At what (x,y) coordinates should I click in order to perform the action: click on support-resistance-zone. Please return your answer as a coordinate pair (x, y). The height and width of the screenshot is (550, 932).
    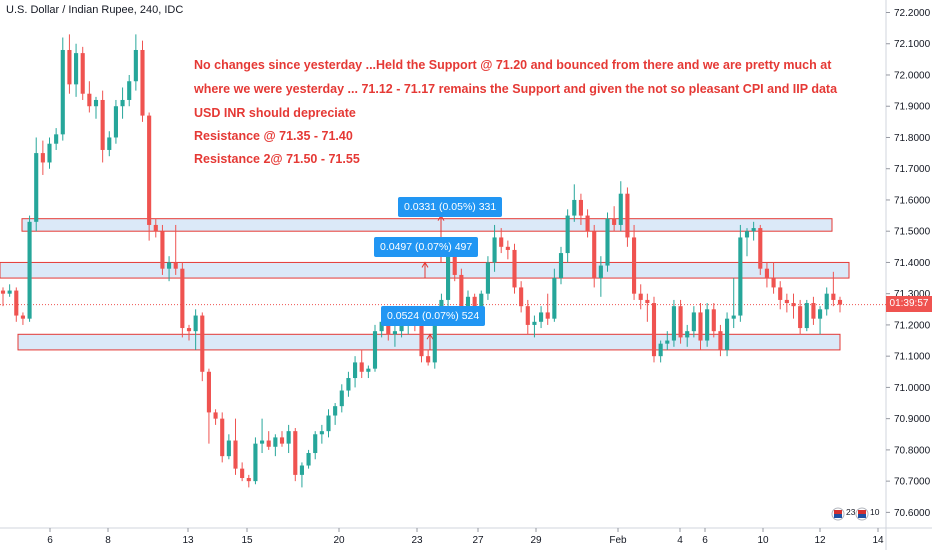
    Looking at the image, I should click on (427, 225).